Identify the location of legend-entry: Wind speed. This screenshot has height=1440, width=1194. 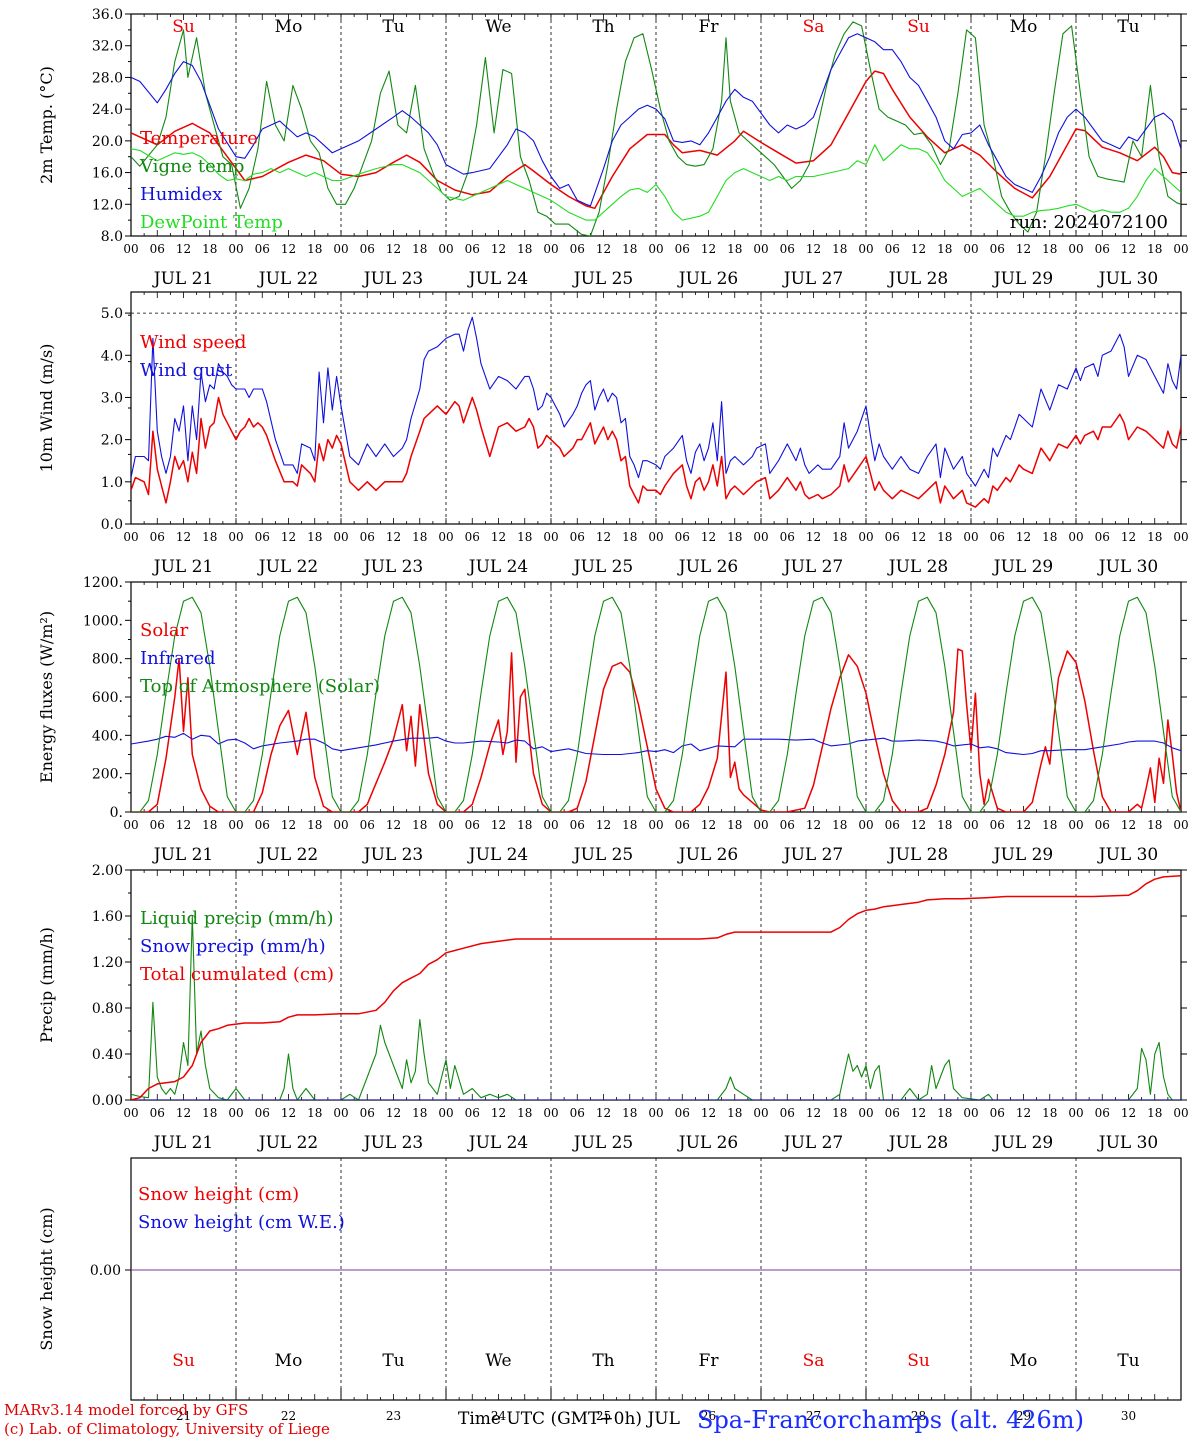
(193, 342).